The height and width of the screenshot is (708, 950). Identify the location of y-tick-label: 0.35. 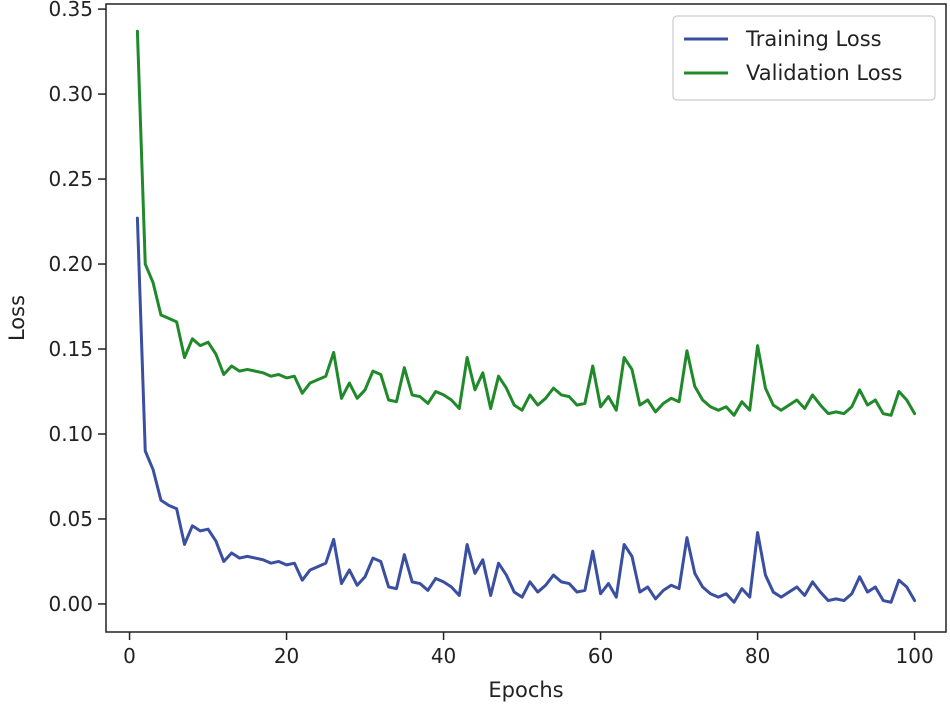
(70, 10).